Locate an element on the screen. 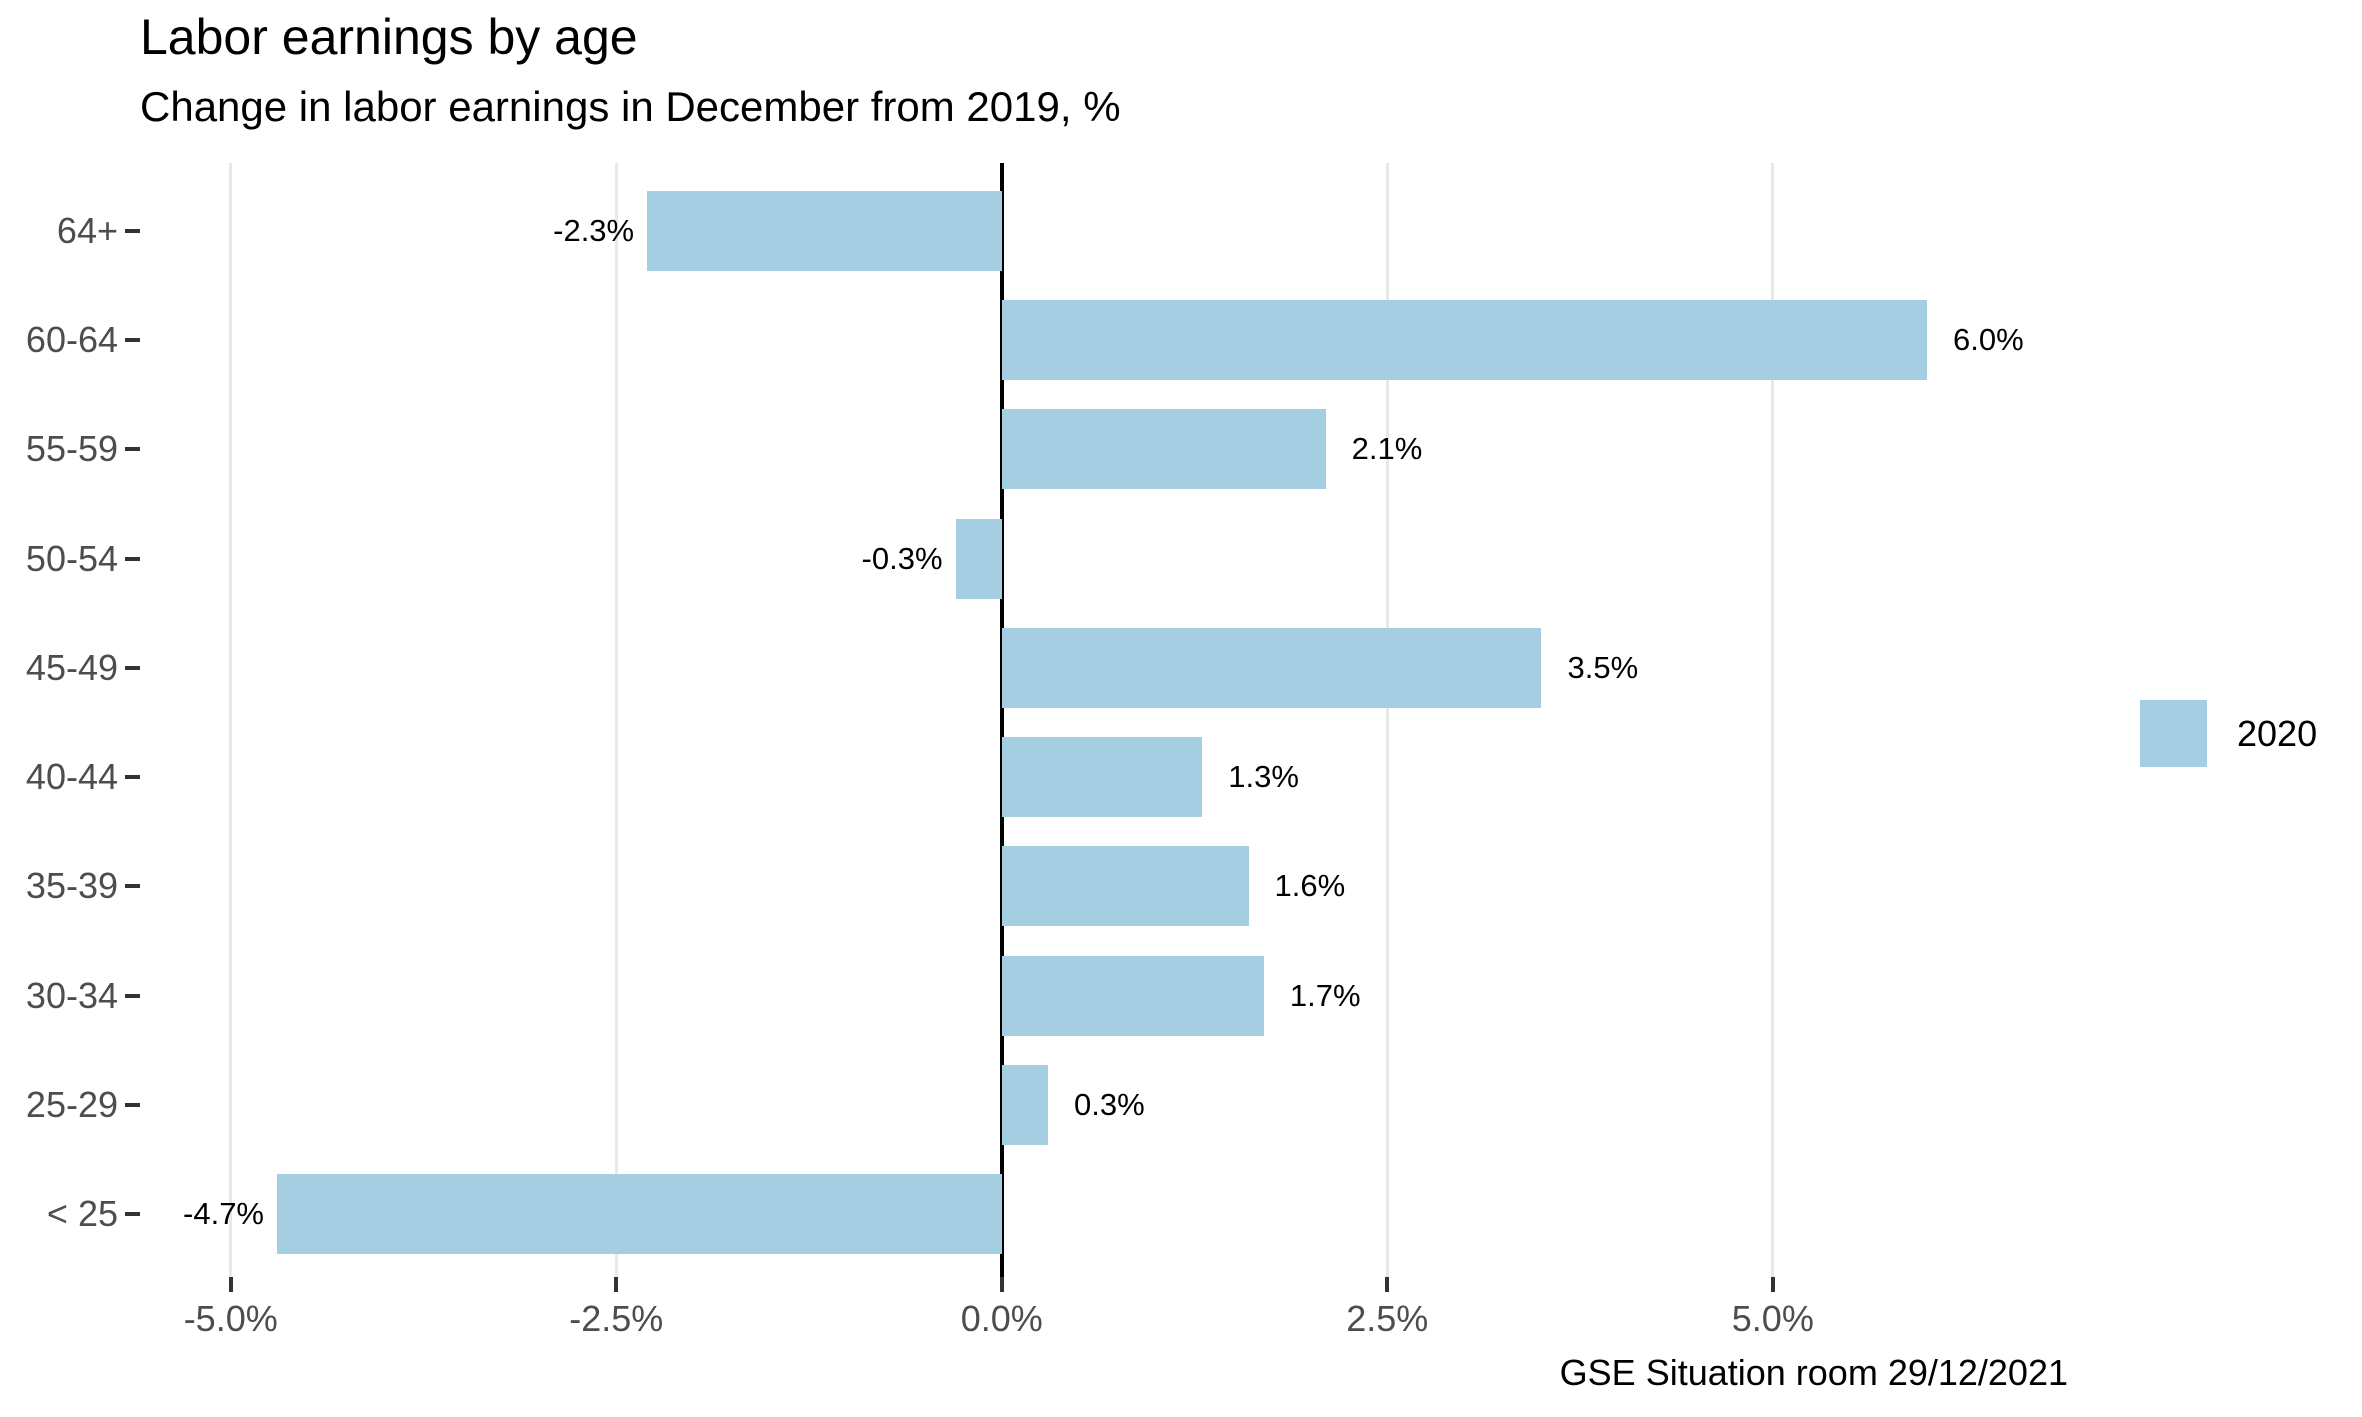  chart-caption: GSE Situation room 29/12/2021 is located at coordinates (1813, 1372).